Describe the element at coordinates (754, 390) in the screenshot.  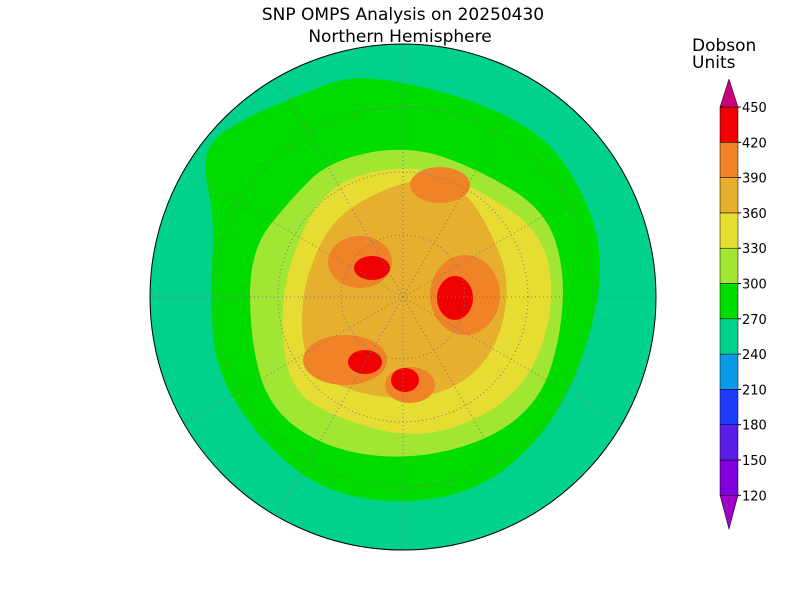
I see `colorbar-tick-label: 210` at that location.